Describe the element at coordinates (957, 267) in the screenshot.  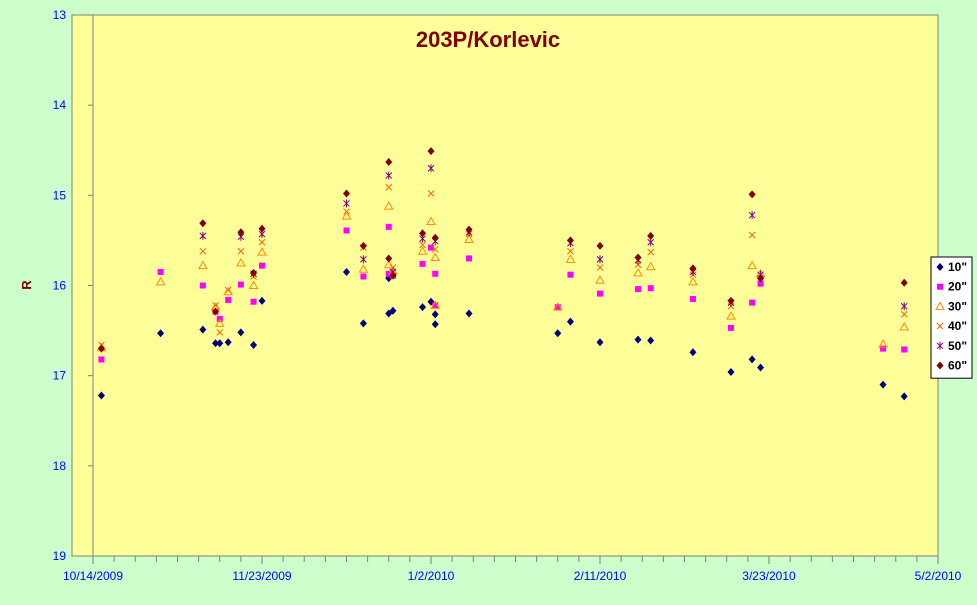
I see `legend-label: 10"` at that location.